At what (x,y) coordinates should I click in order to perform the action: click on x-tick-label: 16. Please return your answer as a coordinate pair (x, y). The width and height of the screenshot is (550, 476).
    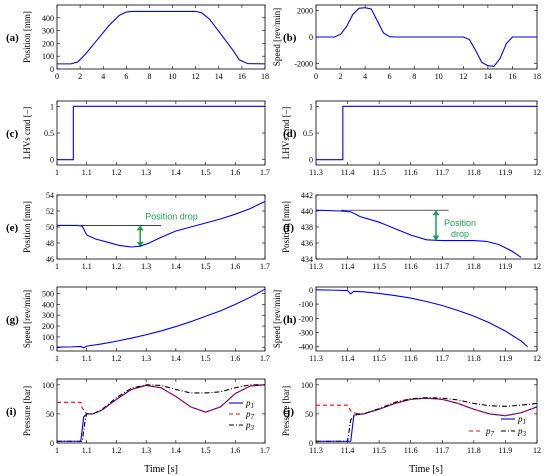
    Looking at the image, I should click on (512, 76).